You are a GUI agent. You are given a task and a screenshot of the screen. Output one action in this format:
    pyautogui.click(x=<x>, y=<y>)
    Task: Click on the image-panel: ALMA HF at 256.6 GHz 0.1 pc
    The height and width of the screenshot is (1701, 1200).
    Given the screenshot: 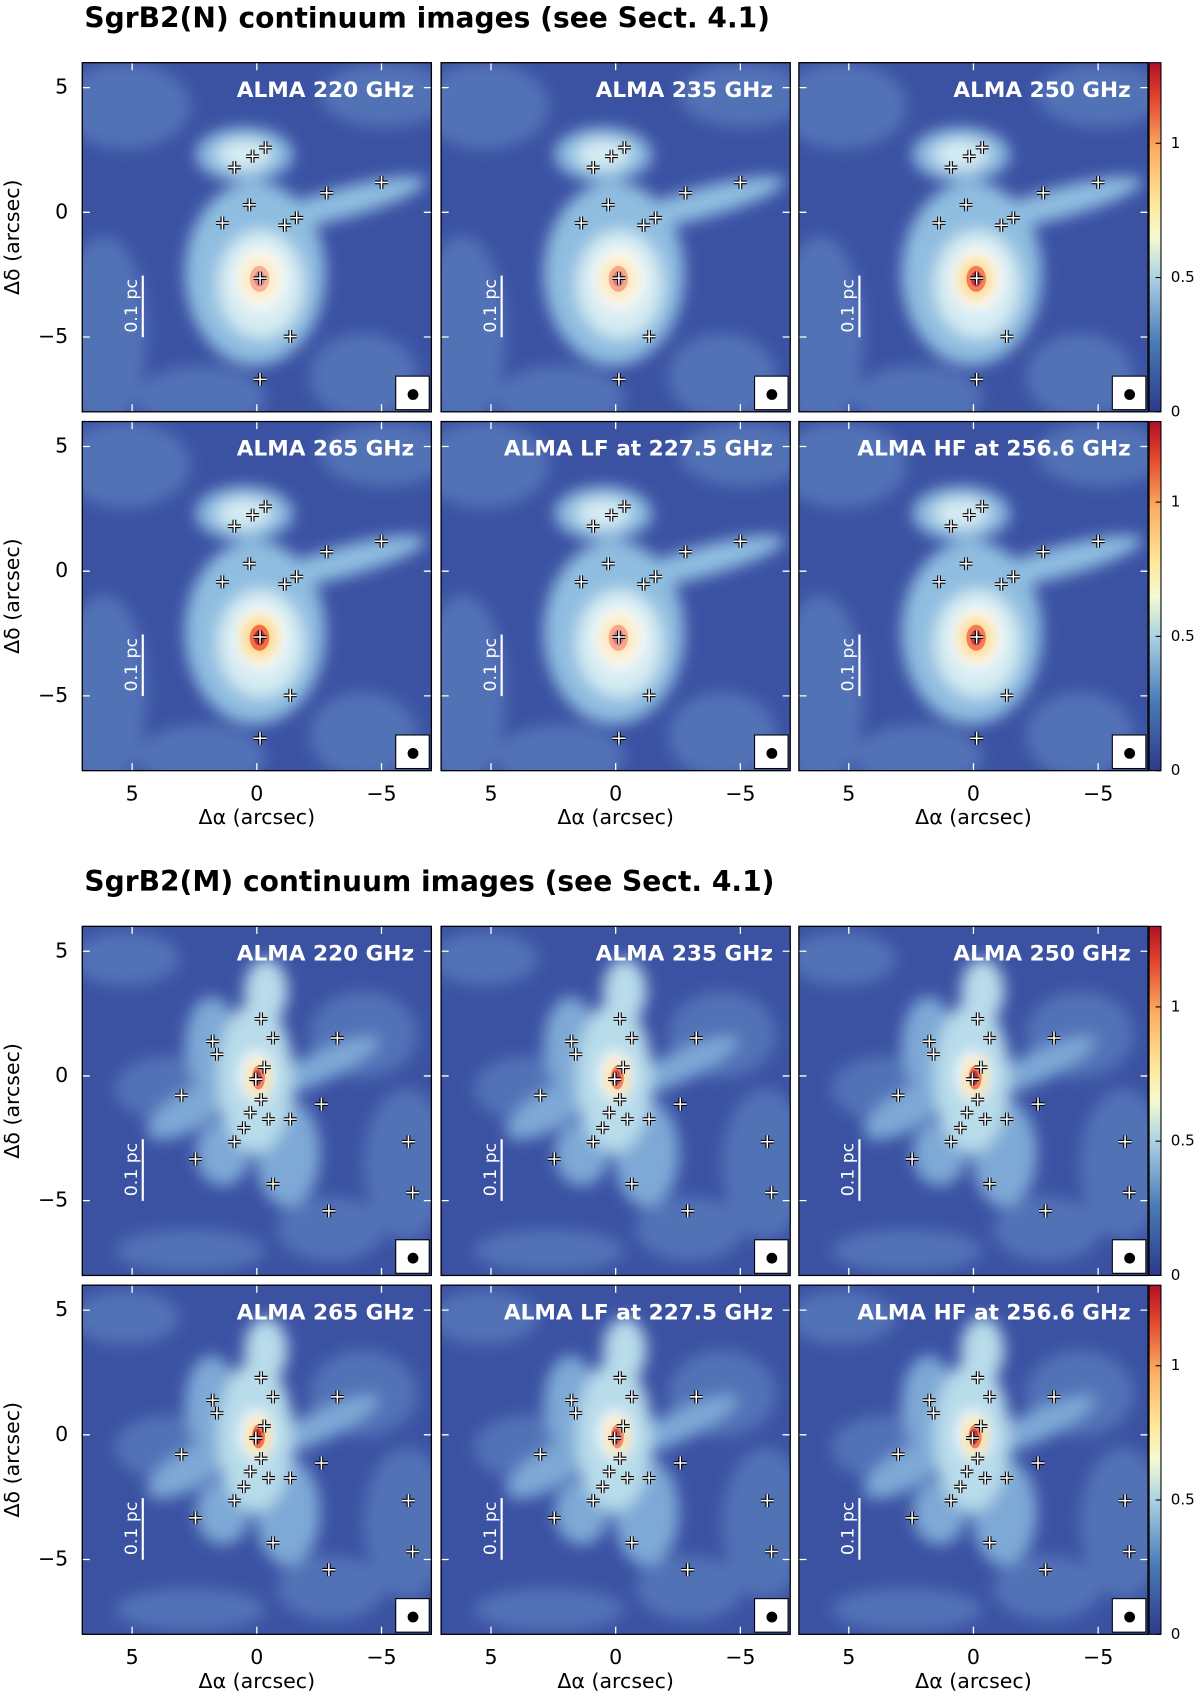 What is the action you would take?
    pyautogui.click(x=982, y=605)
    